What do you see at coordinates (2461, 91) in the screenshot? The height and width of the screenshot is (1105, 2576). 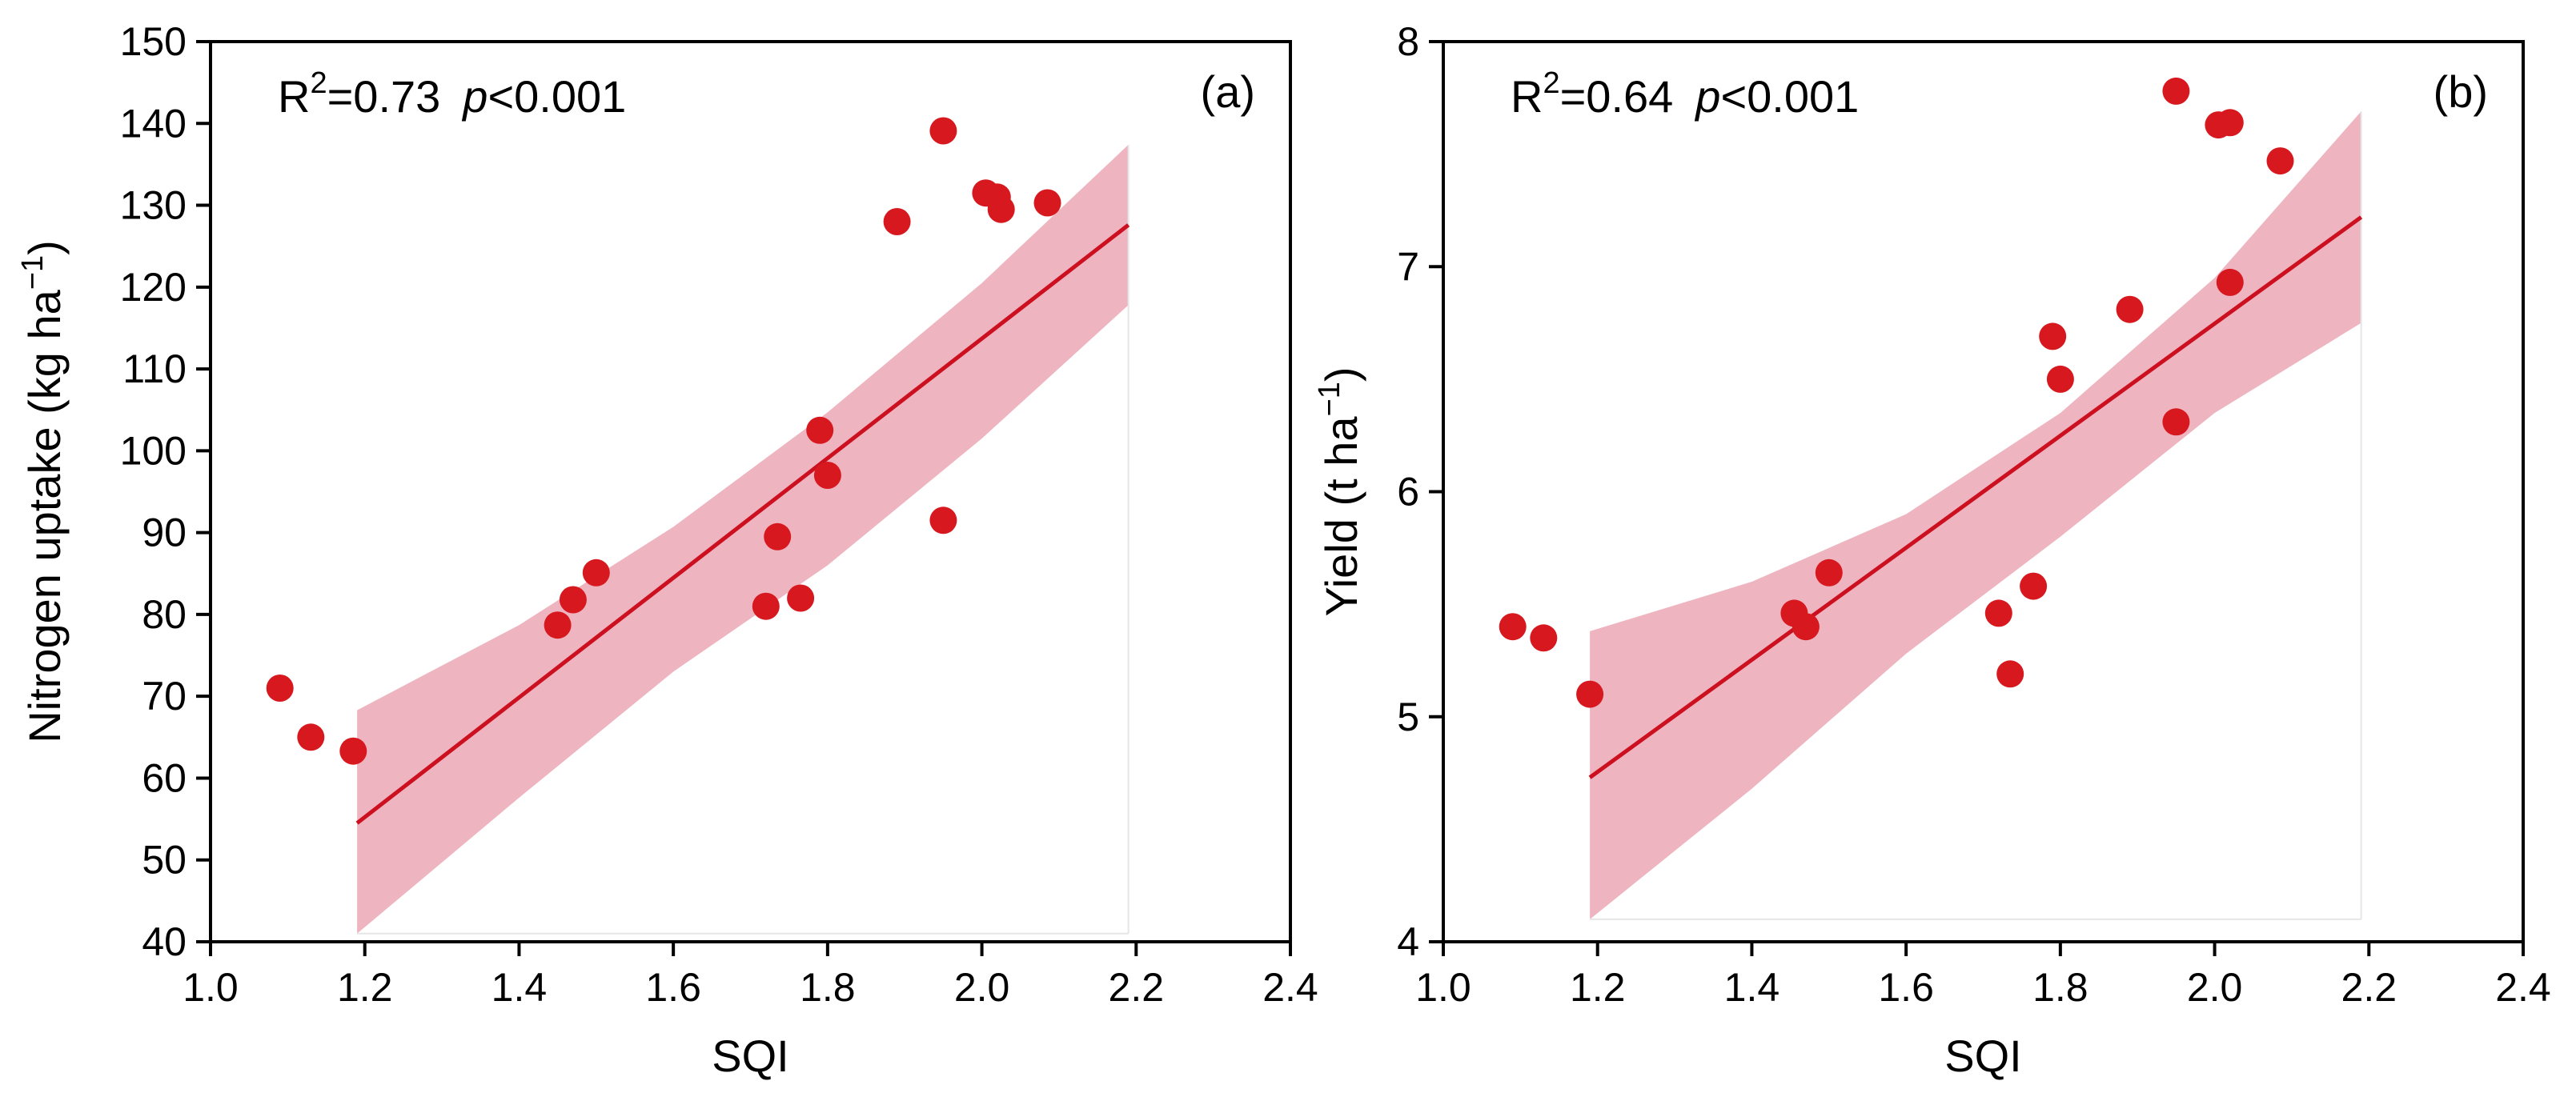 I see `panel-label: (b)` at bounding box center [2461, 91].